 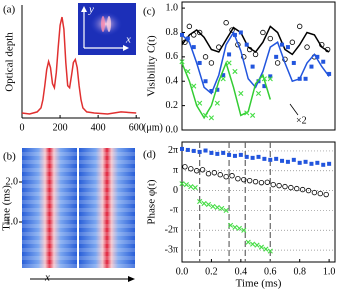 I want to click on y-tick-label: -3π, so click(x=171, y=249).